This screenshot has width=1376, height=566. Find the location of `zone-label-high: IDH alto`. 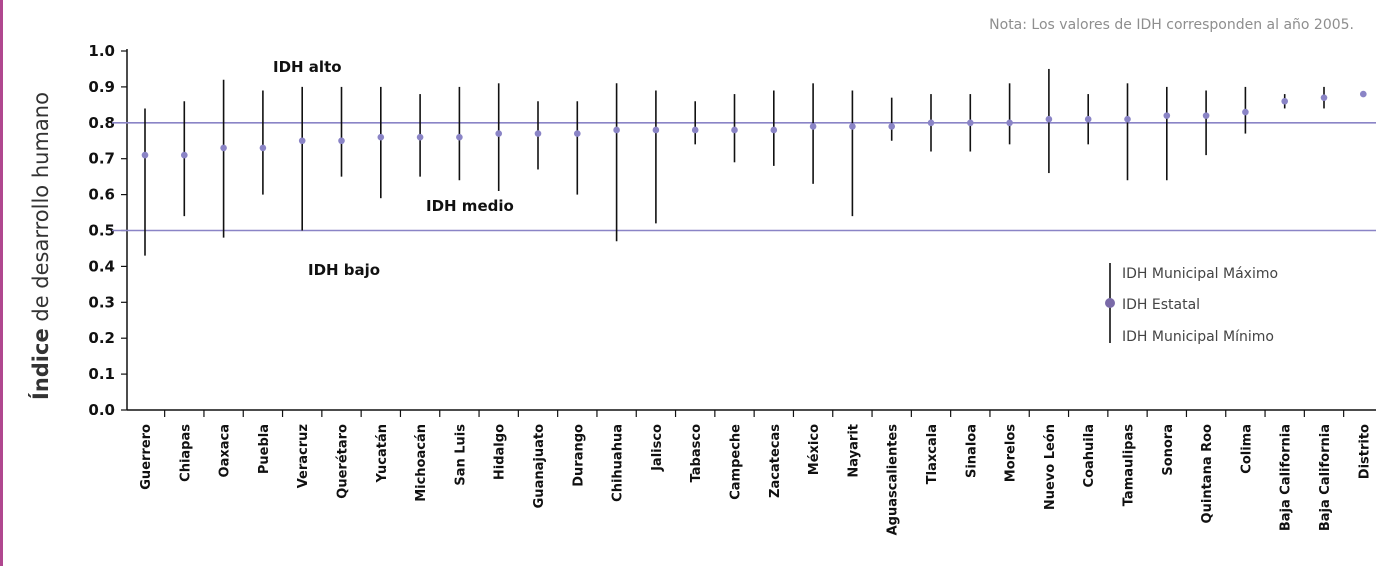

zone-label-high: IDH alto is located at coordinates (307, 67).